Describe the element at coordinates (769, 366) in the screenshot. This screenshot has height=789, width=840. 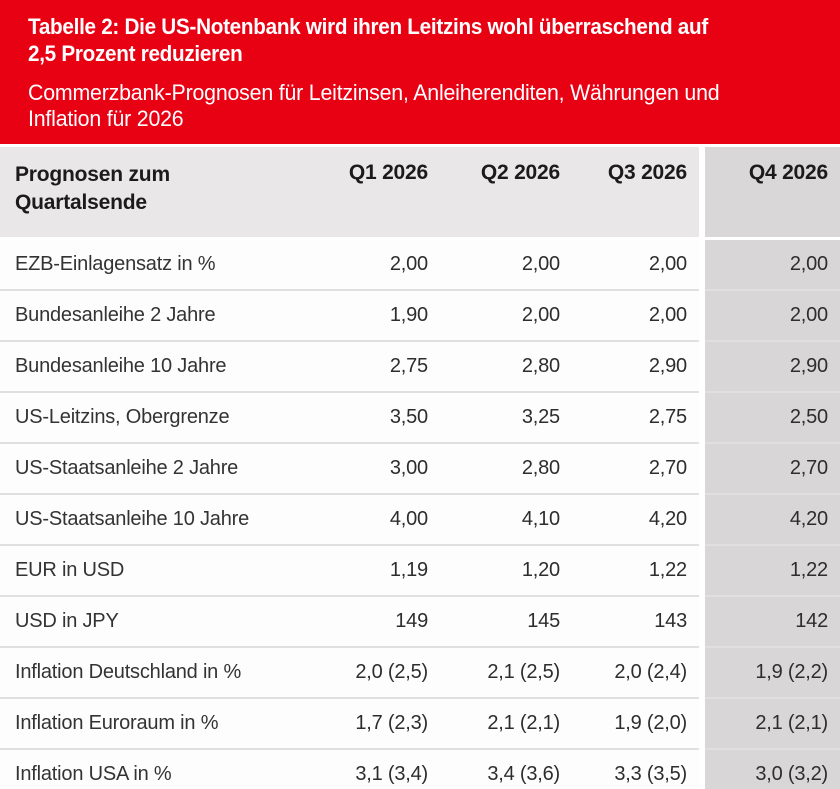
I see `cell-q4-highlighted: 2,90` at that location.